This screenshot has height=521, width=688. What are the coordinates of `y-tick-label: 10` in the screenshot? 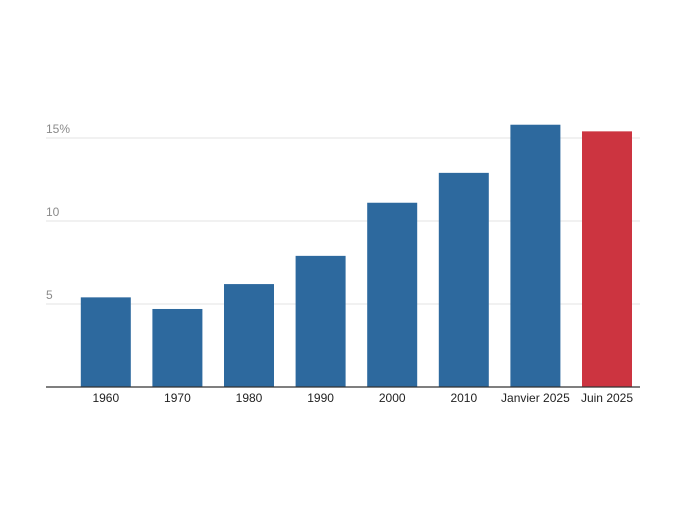 It's located at (53, 212).